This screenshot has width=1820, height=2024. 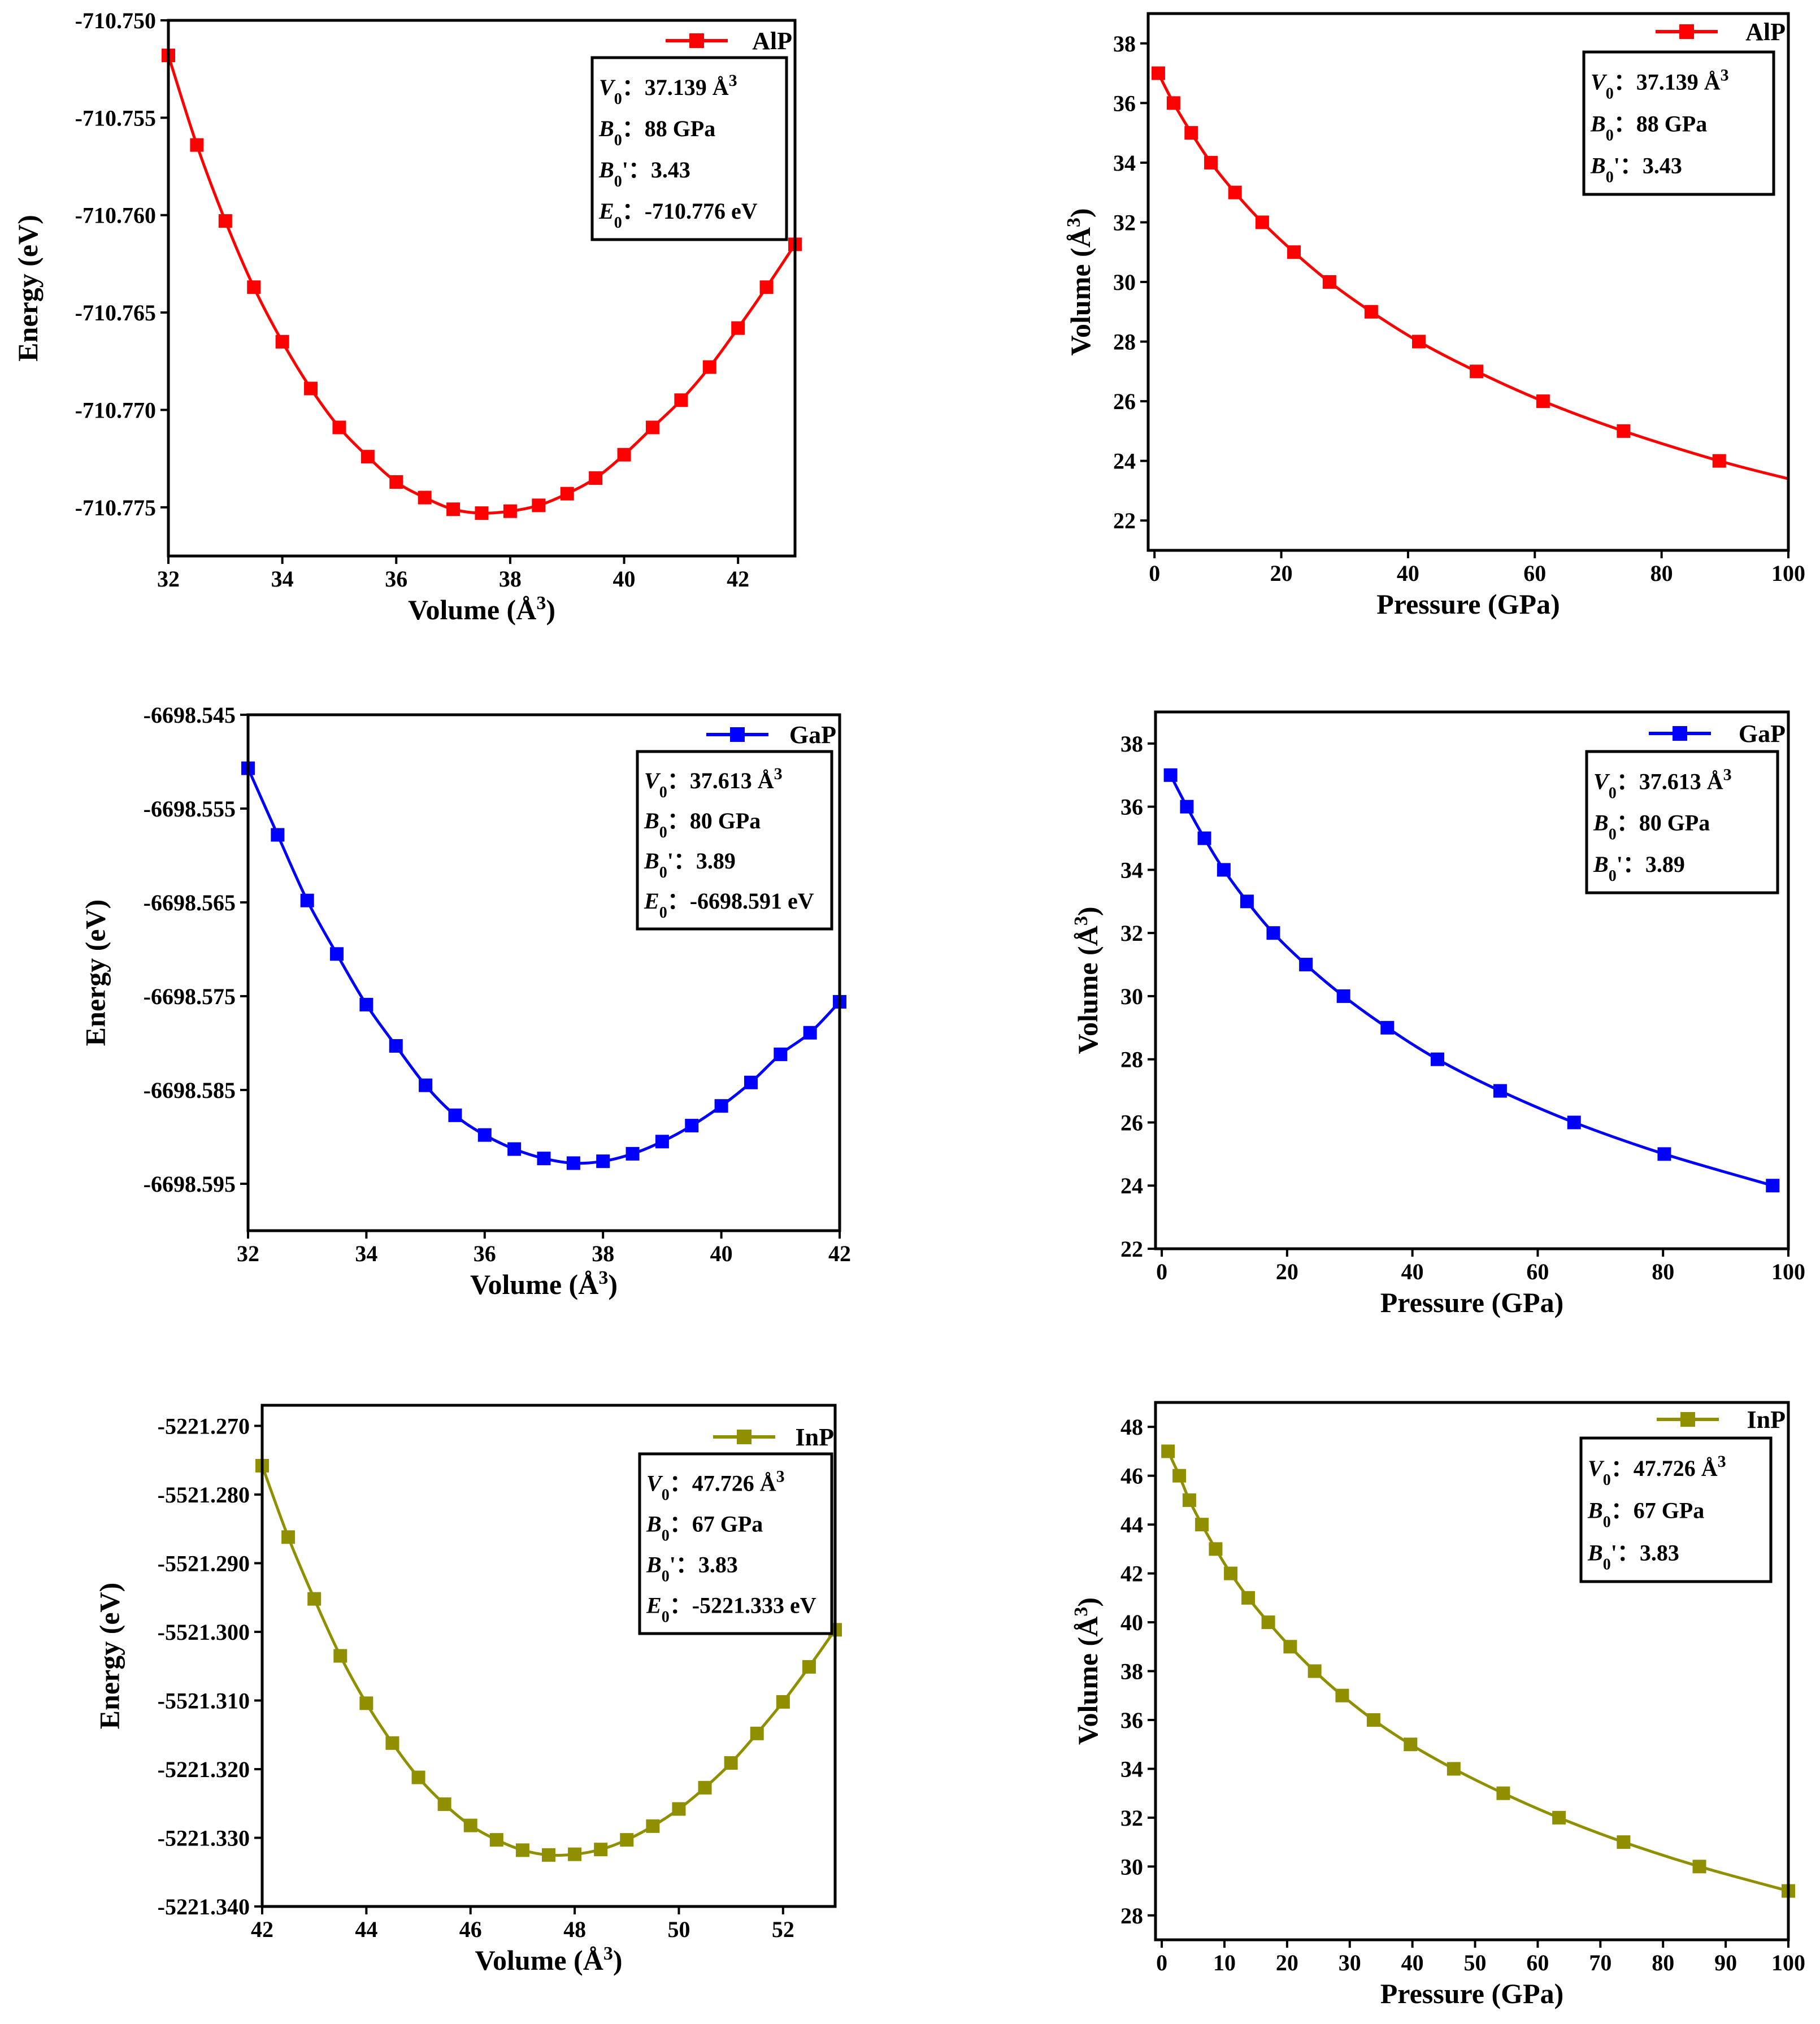 I want to click on parameter-B0-prime: B0'：3.89, so click(x=690, y=865).